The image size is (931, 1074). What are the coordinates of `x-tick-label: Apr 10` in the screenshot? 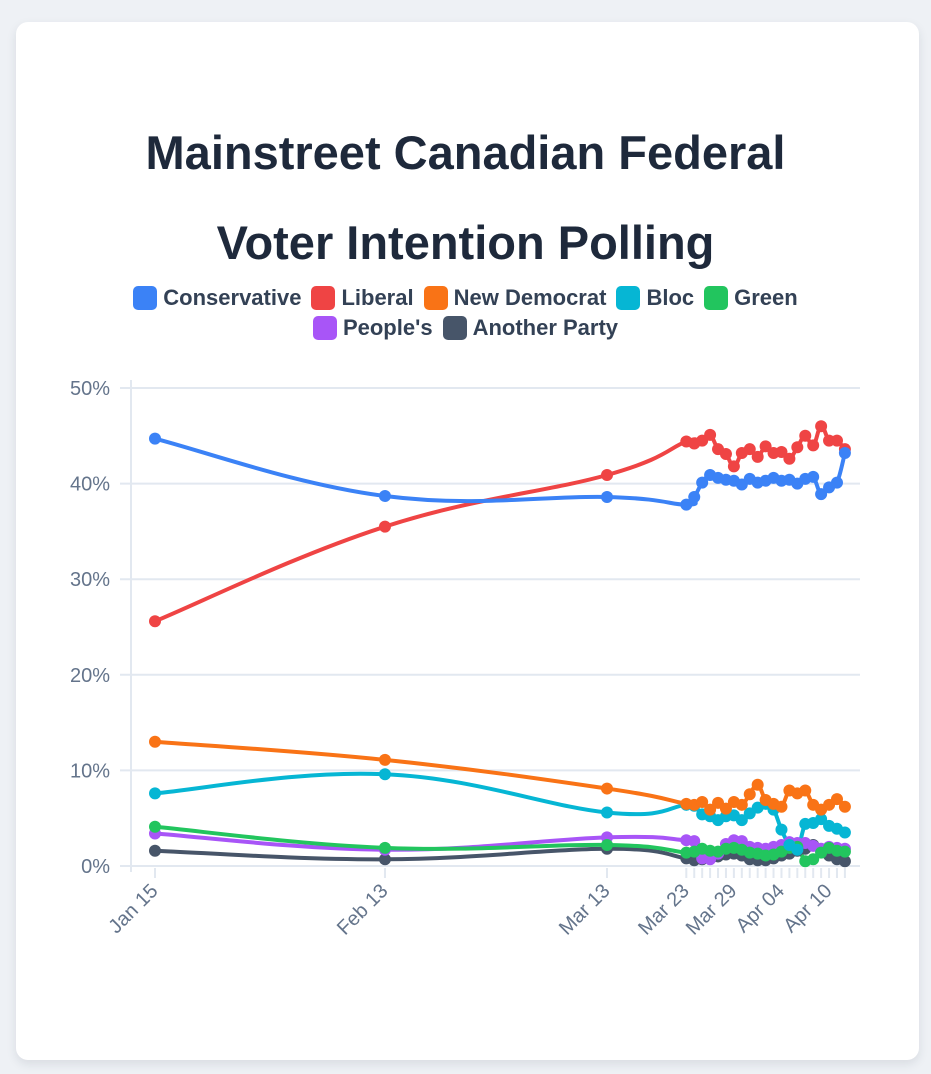 It's located at (807, 908).